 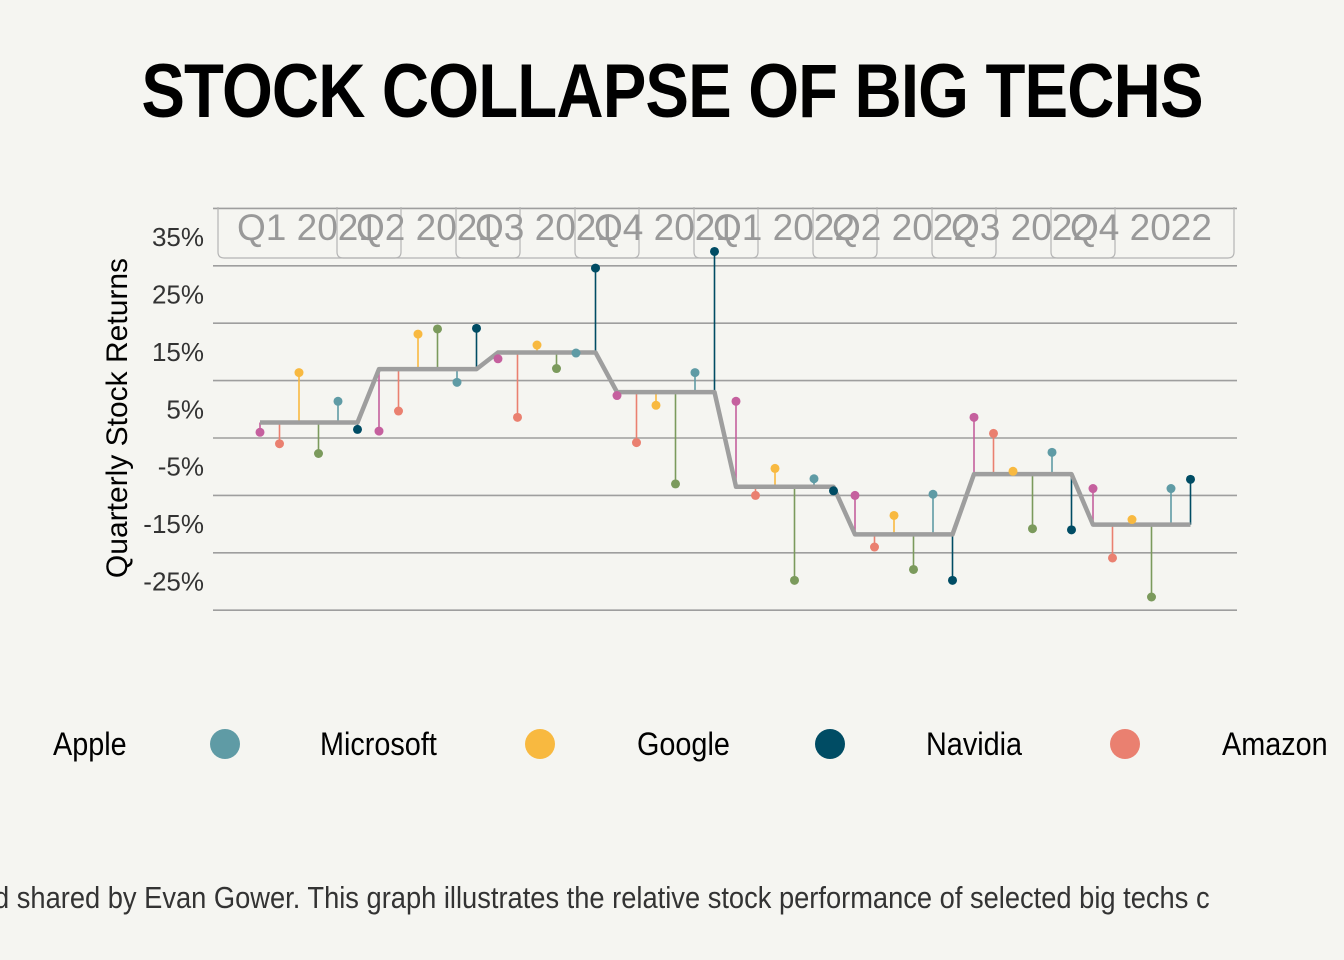 What do you see at coordinates (173, 582) in the screenshot?
I see `y-tick-label: -25%` at bounding box center [173, 582].